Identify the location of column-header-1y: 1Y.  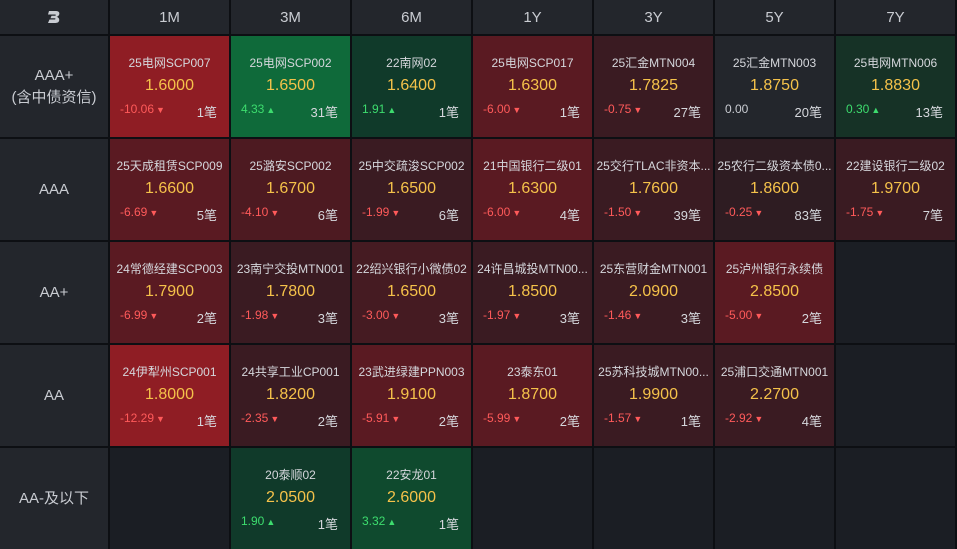
(532, 17).